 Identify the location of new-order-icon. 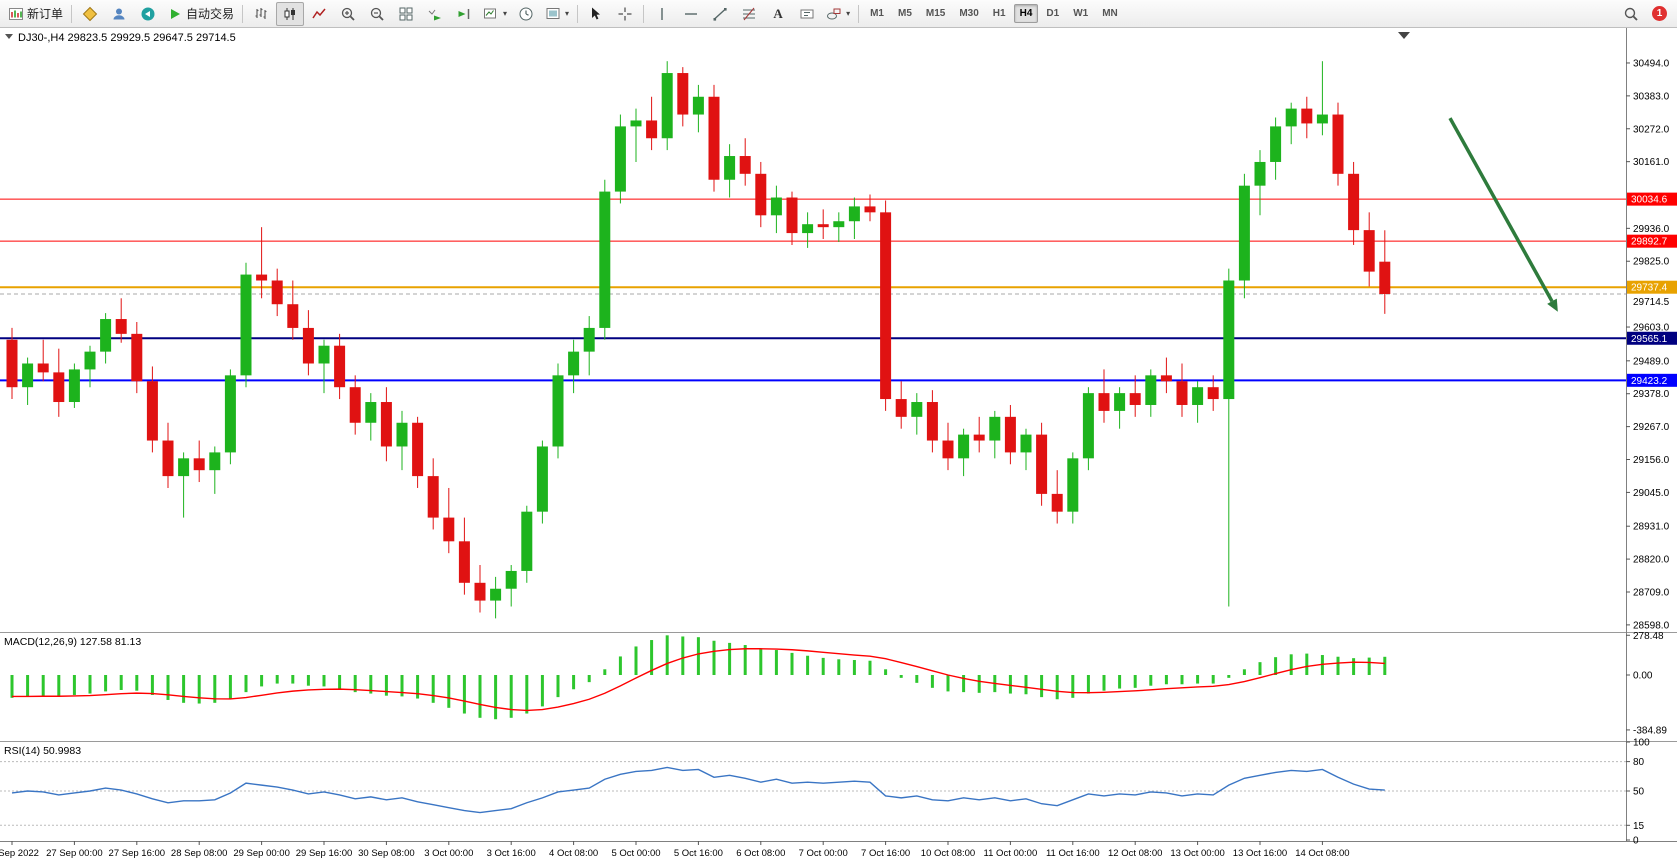
(16, 13).